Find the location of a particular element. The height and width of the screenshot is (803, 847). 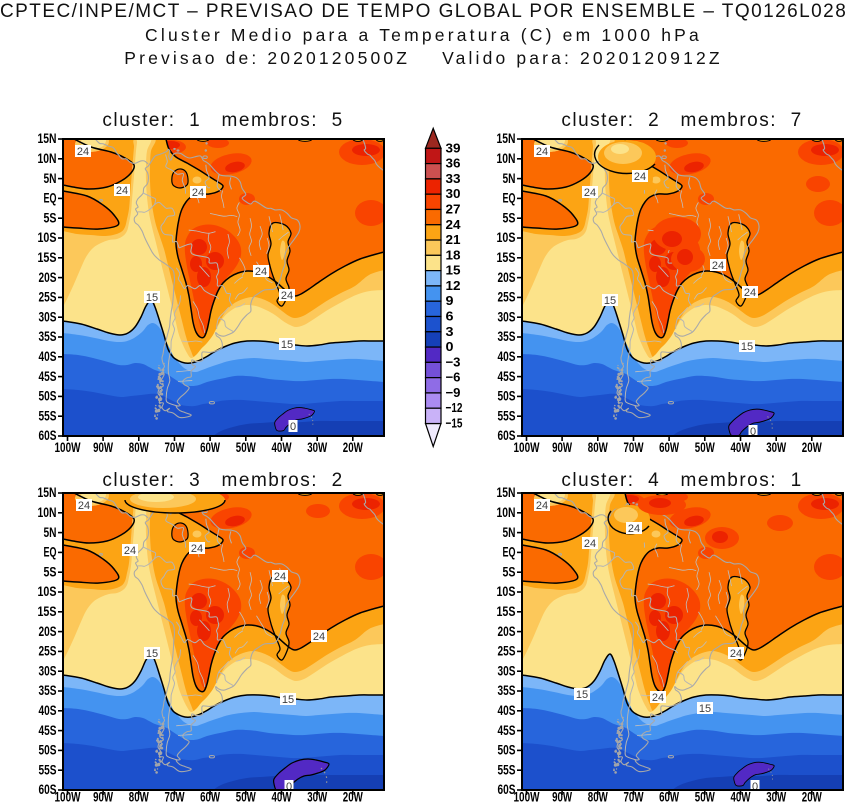

svg-text: 3 is located at coordinates (450, 331).